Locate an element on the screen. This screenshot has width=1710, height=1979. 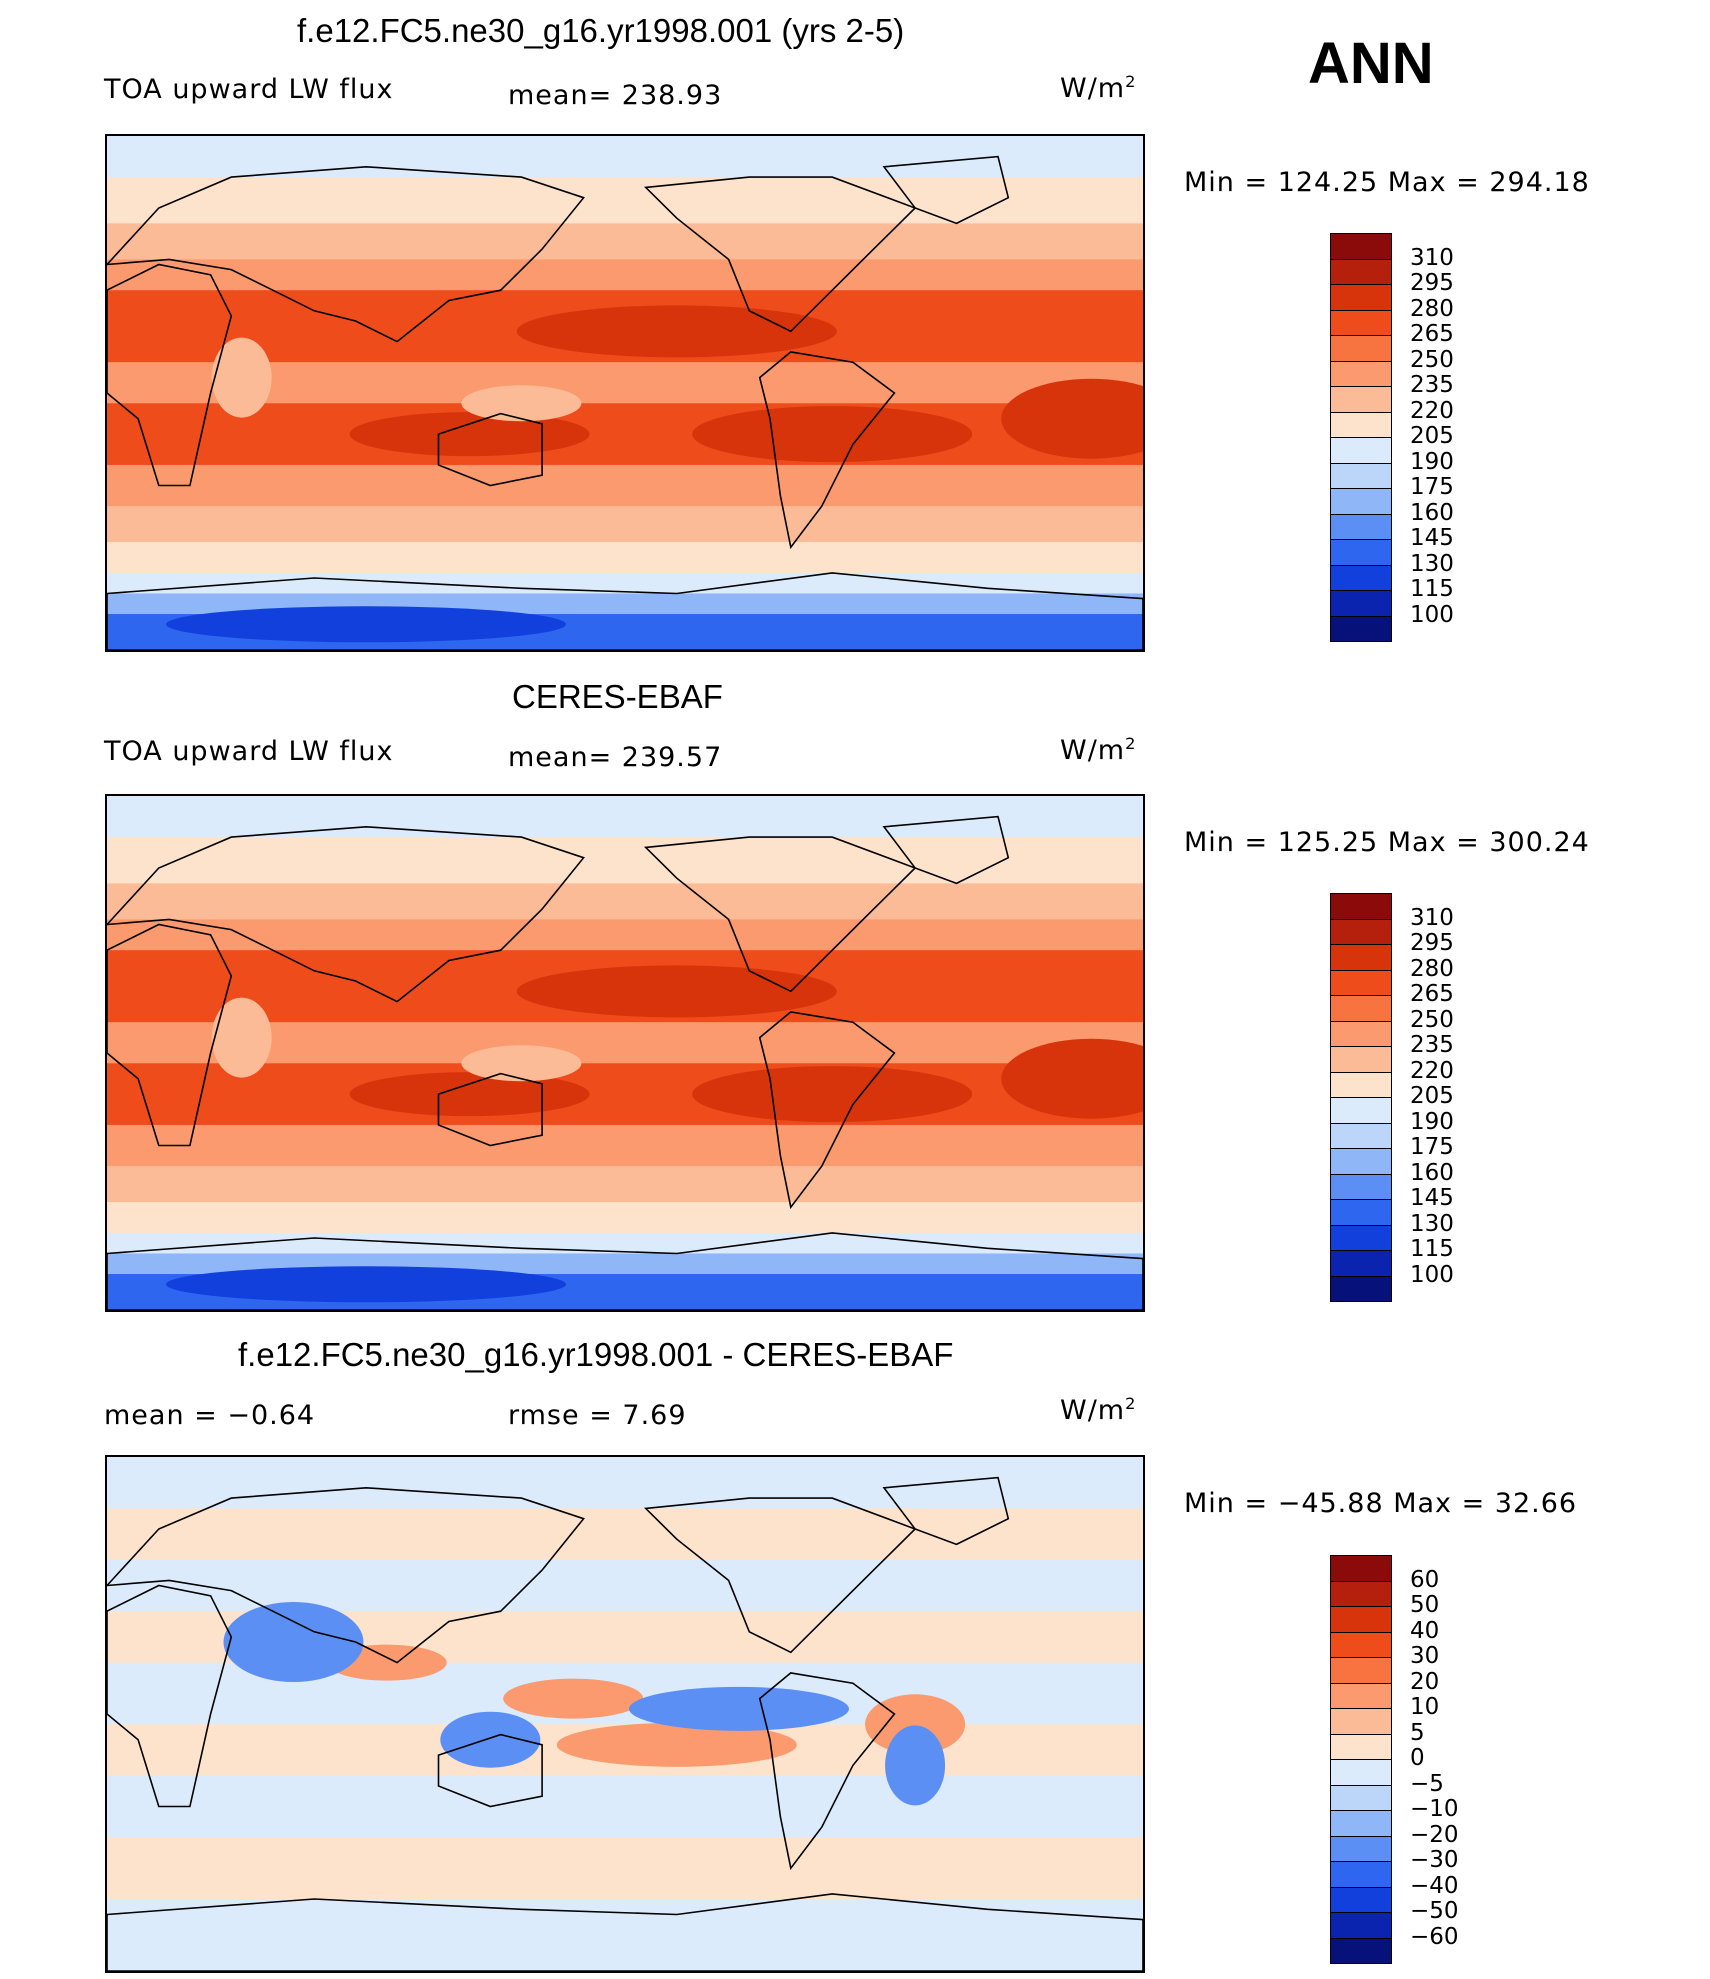
colorbar-tick-label: 10 is located at coordinates (1425, 1707).